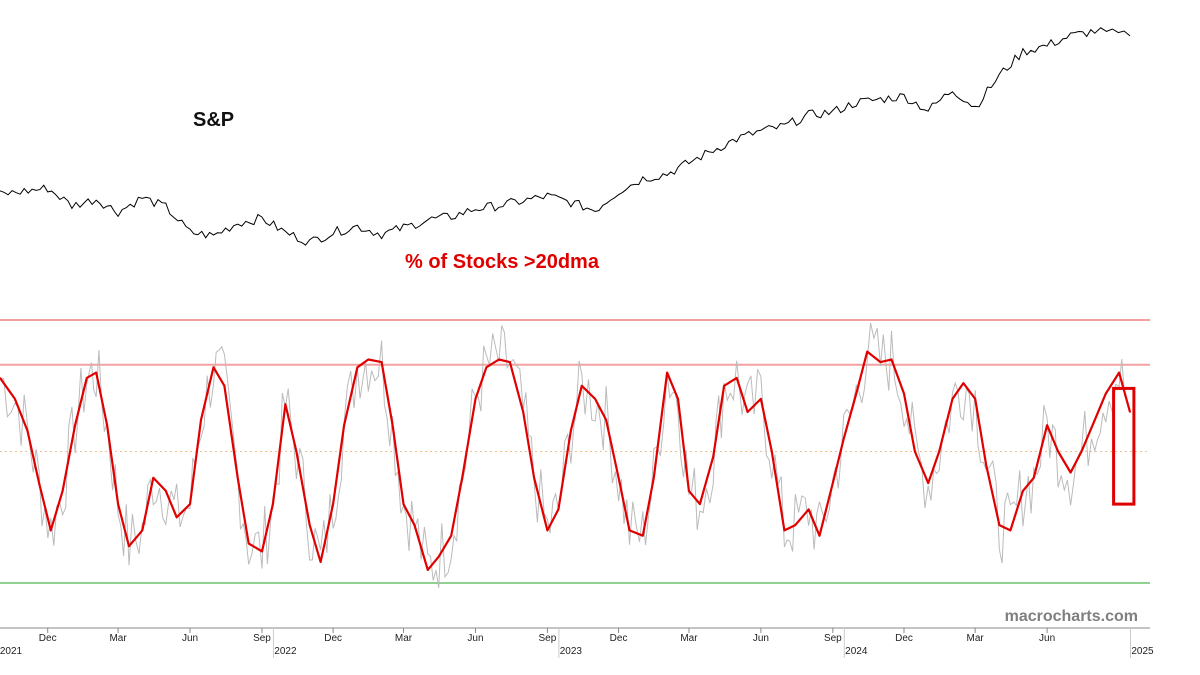 The height and width of the screenshot is (675, 1200). I want to click on watermark: macrocharts.com, so click(1071, 616).